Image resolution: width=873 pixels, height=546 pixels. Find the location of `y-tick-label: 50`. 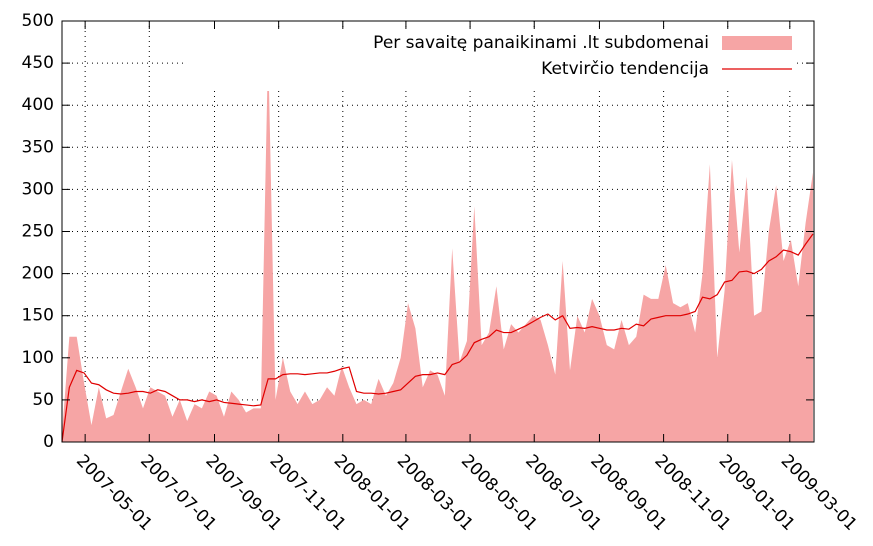

y-tick-label: 50 is located at coordinates (43, 400).